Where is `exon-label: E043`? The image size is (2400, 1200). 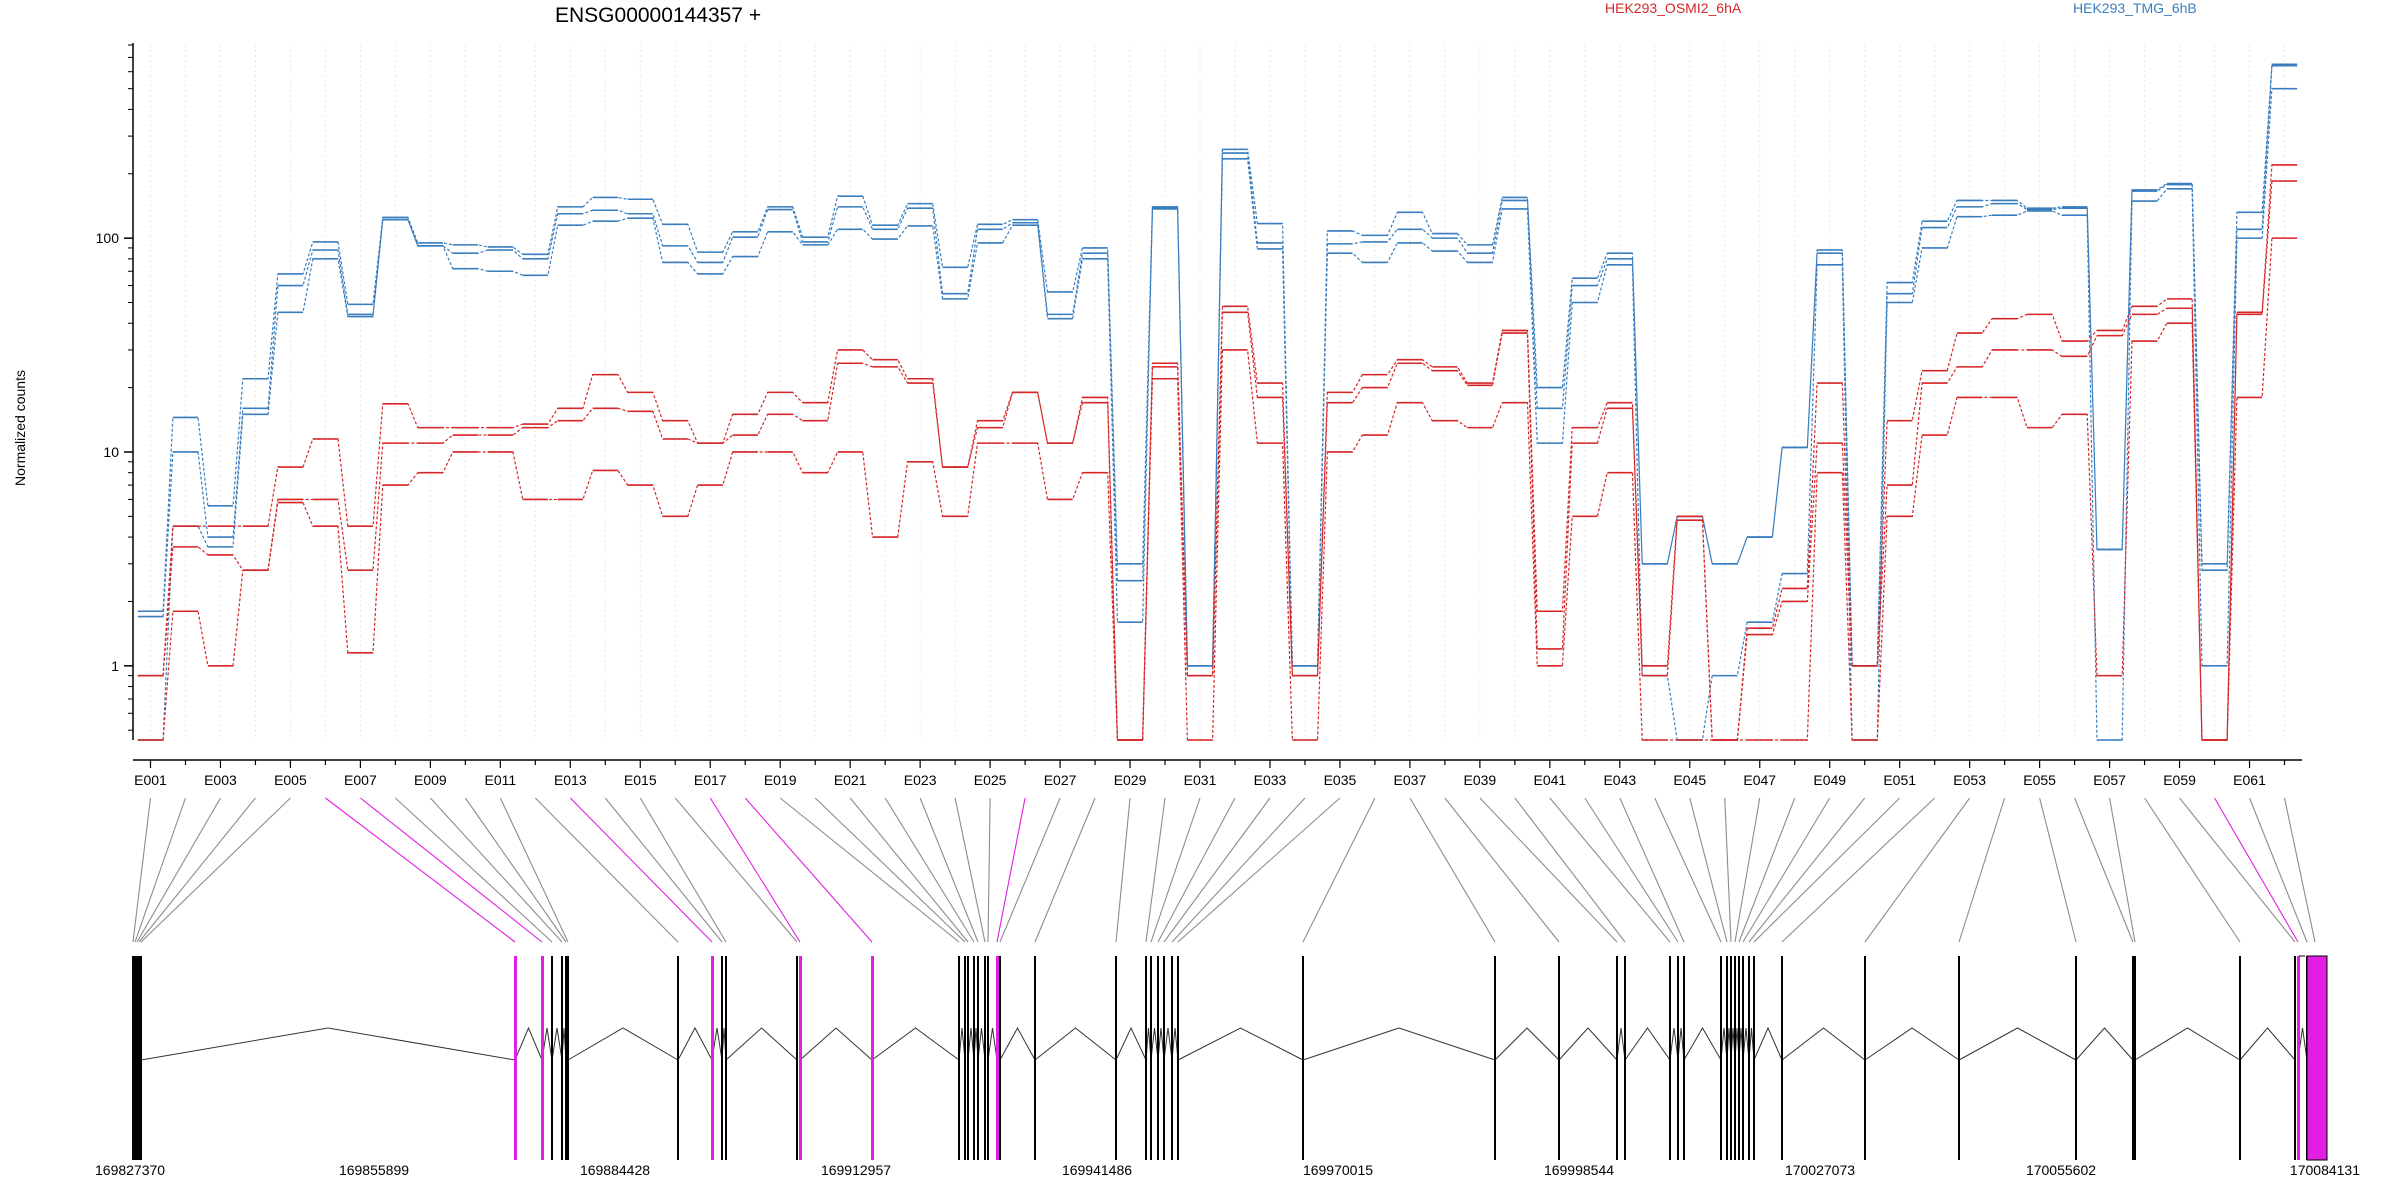
exon-label: E043 is located at coordinates (1619, 780).